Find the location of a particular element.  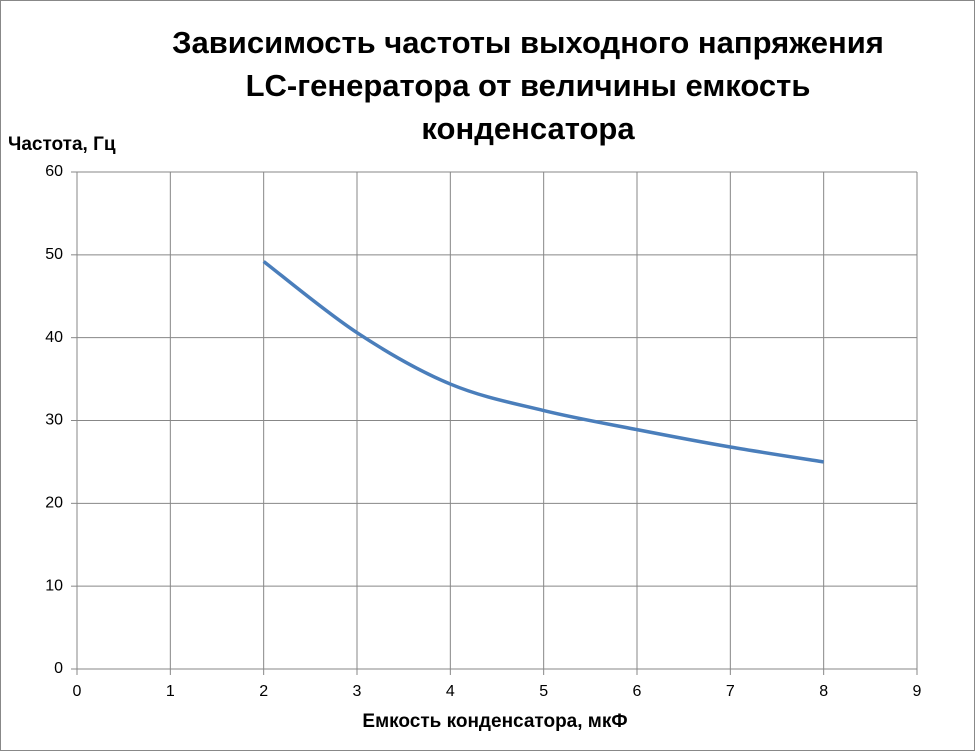

x-tick-label: 4 is located at coordinates (450, 691).